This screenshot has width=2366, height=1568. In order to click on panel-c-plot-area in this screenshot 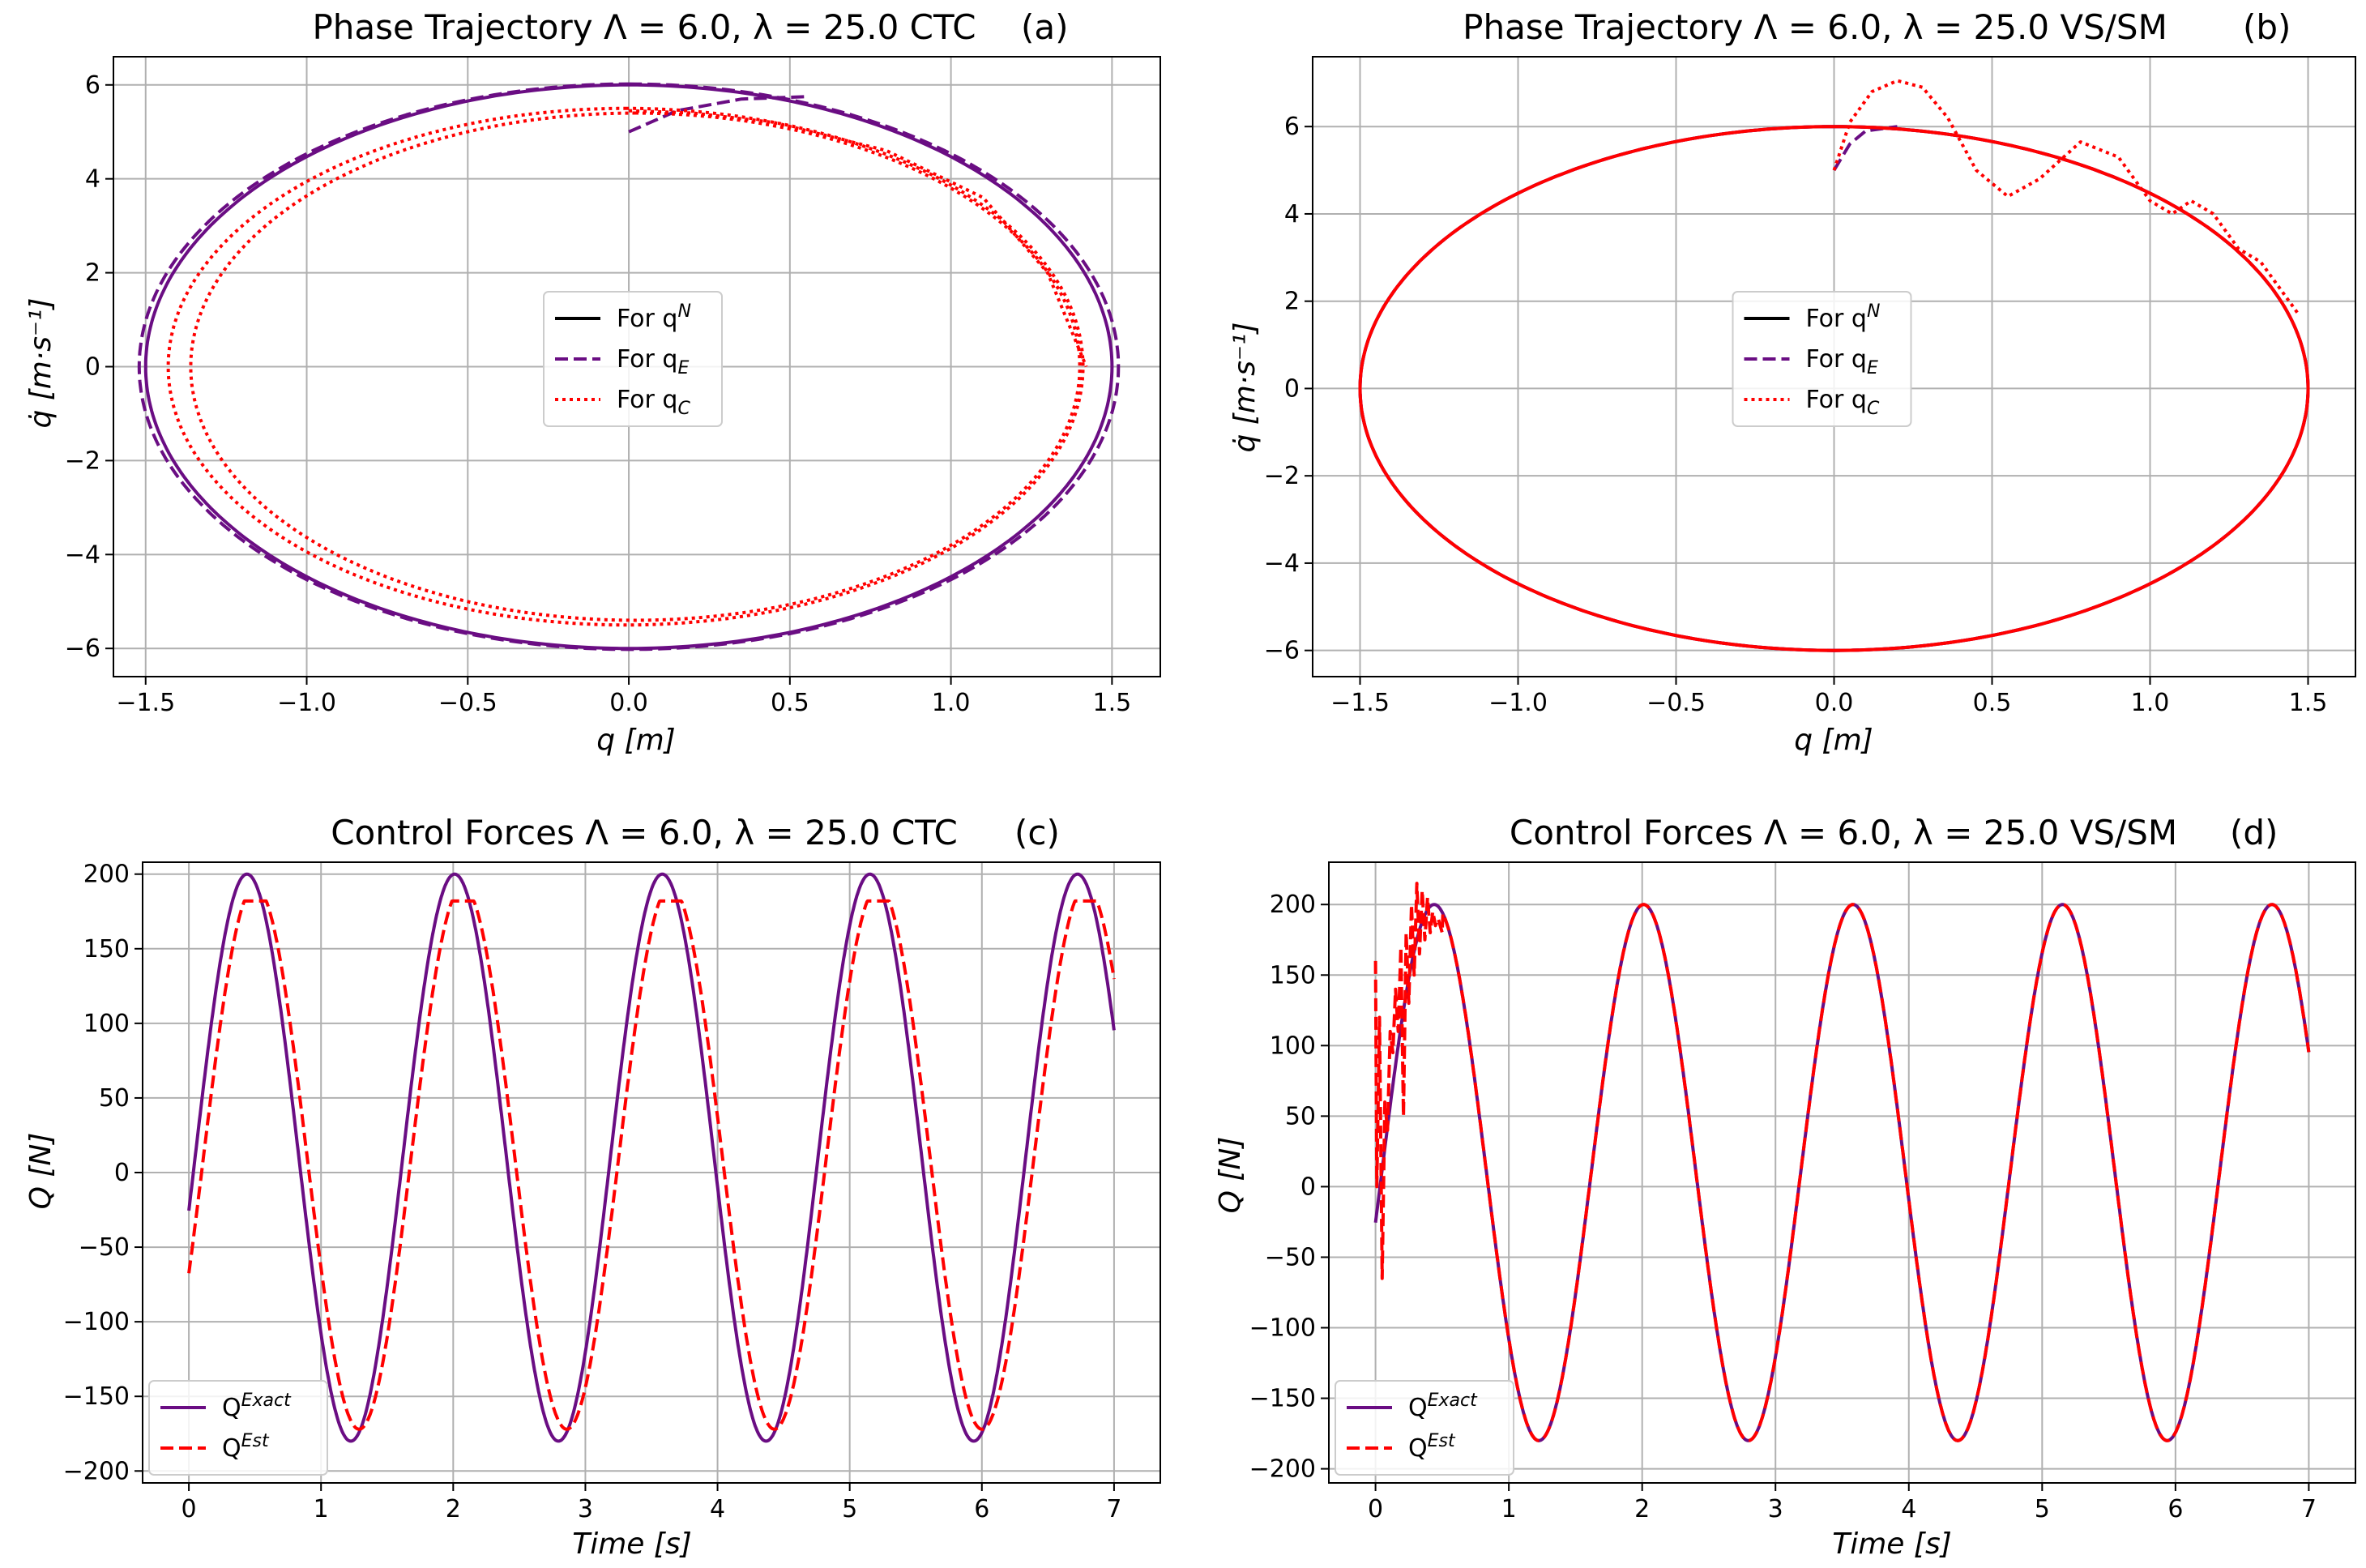, I will do `click(651, 1157)`.